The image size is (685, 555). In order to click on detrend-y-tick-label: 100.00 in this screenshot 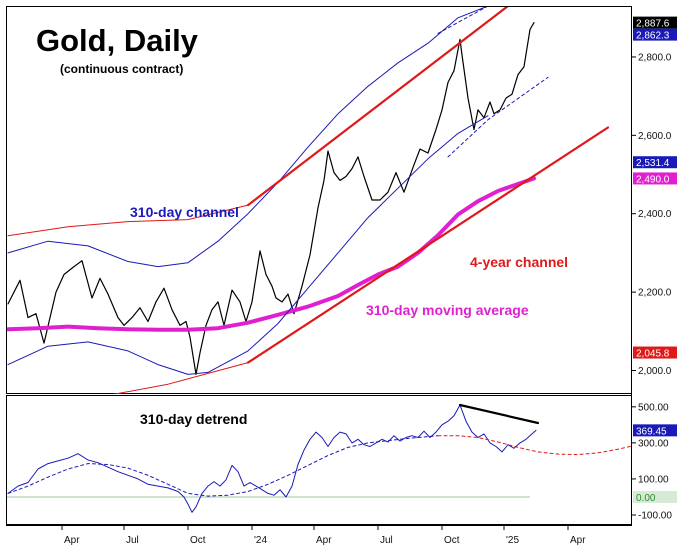, I will do `click(653, 479)`.